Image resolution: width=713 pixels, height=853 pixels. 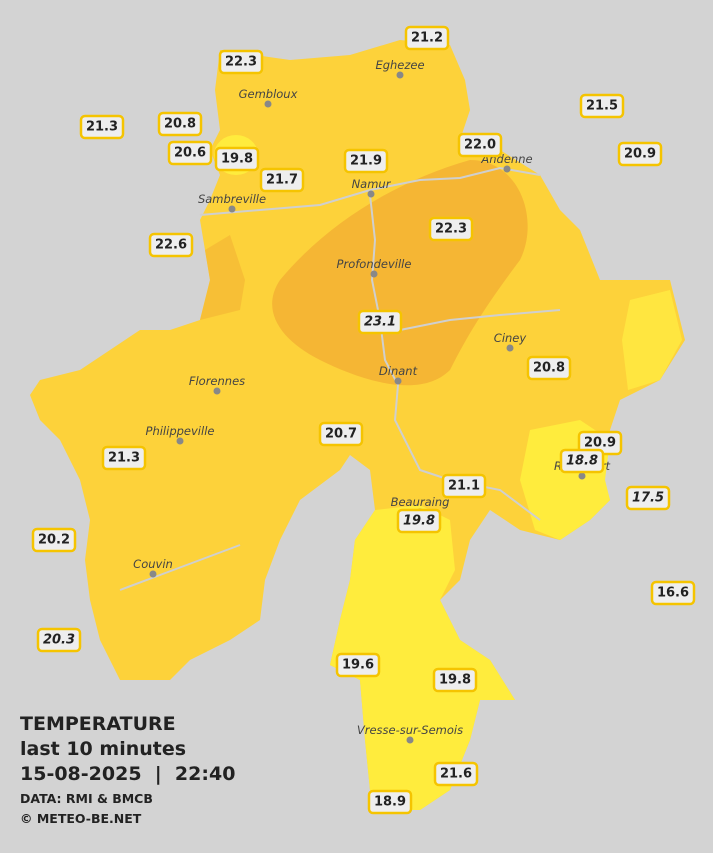 I want to click on station: 21.1, so click(x=464, y=486).